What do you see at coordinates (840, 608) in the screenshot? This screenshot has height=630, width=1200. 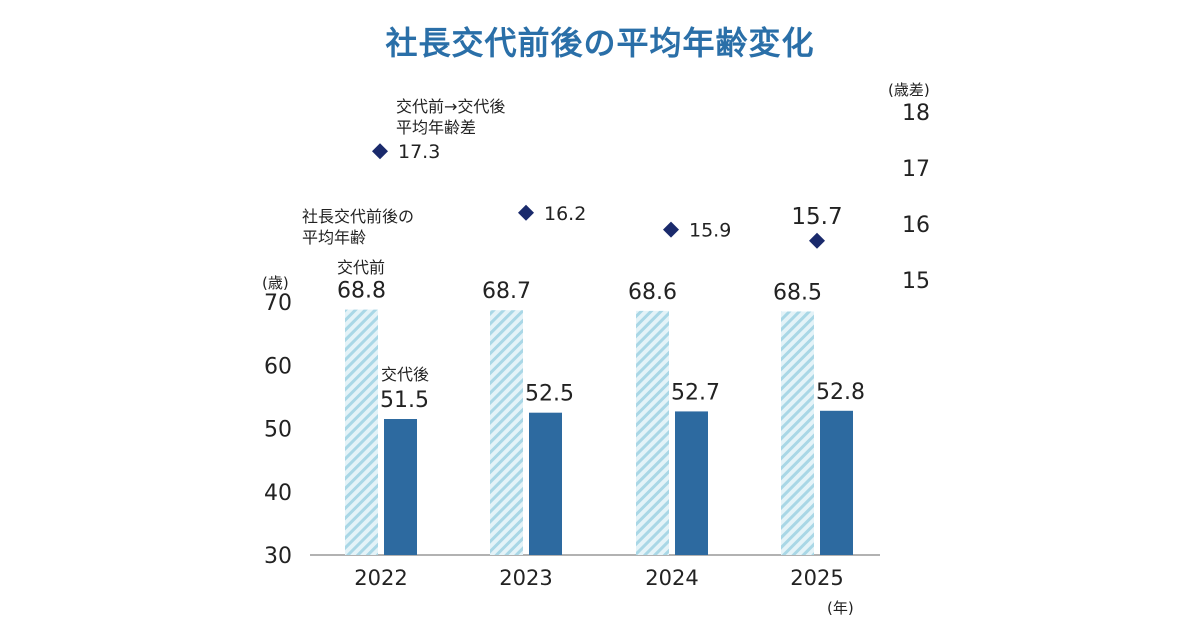 I see `x-axis-unit: (年)` at bounding box center [840, 608].